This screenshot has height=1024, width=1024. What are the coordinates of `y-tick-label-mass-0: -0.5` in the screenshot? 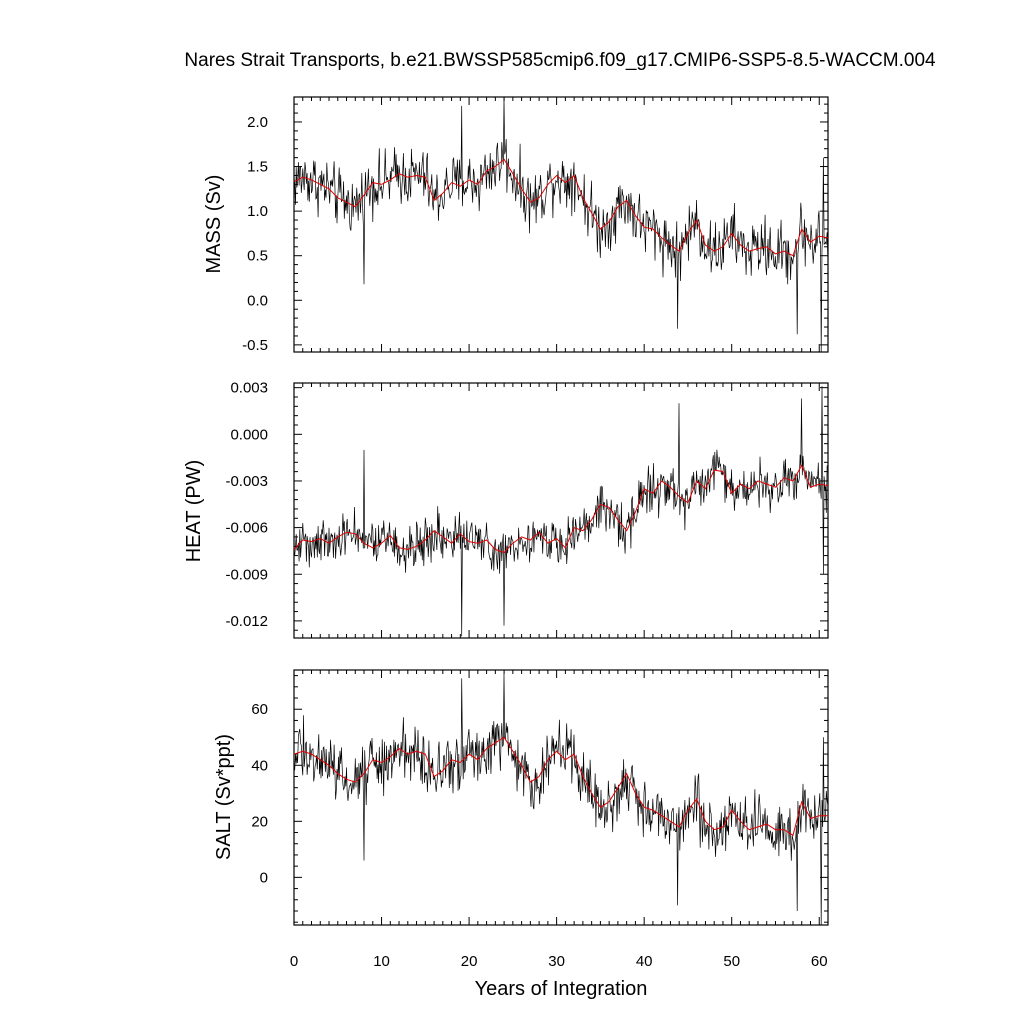 It's located at (255, 345).